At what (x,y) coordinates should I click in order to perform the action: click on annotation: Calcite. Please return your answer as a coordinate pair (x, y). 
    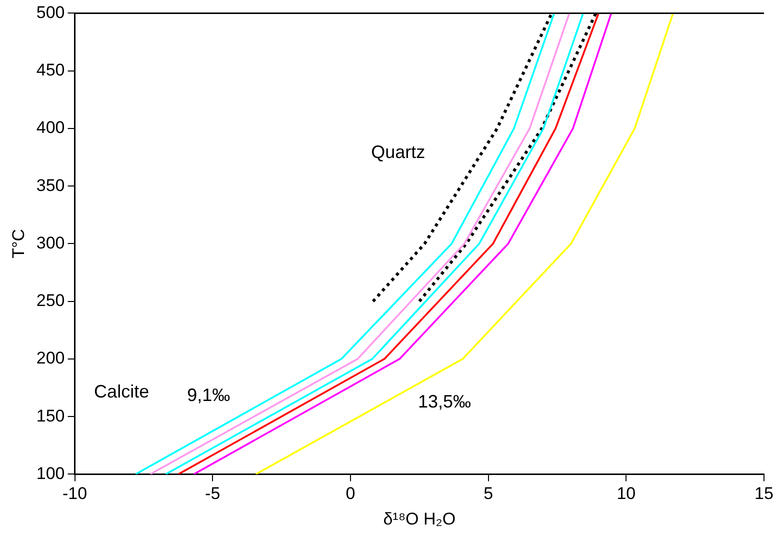
    Looking at the image, I should click on (122, 392).